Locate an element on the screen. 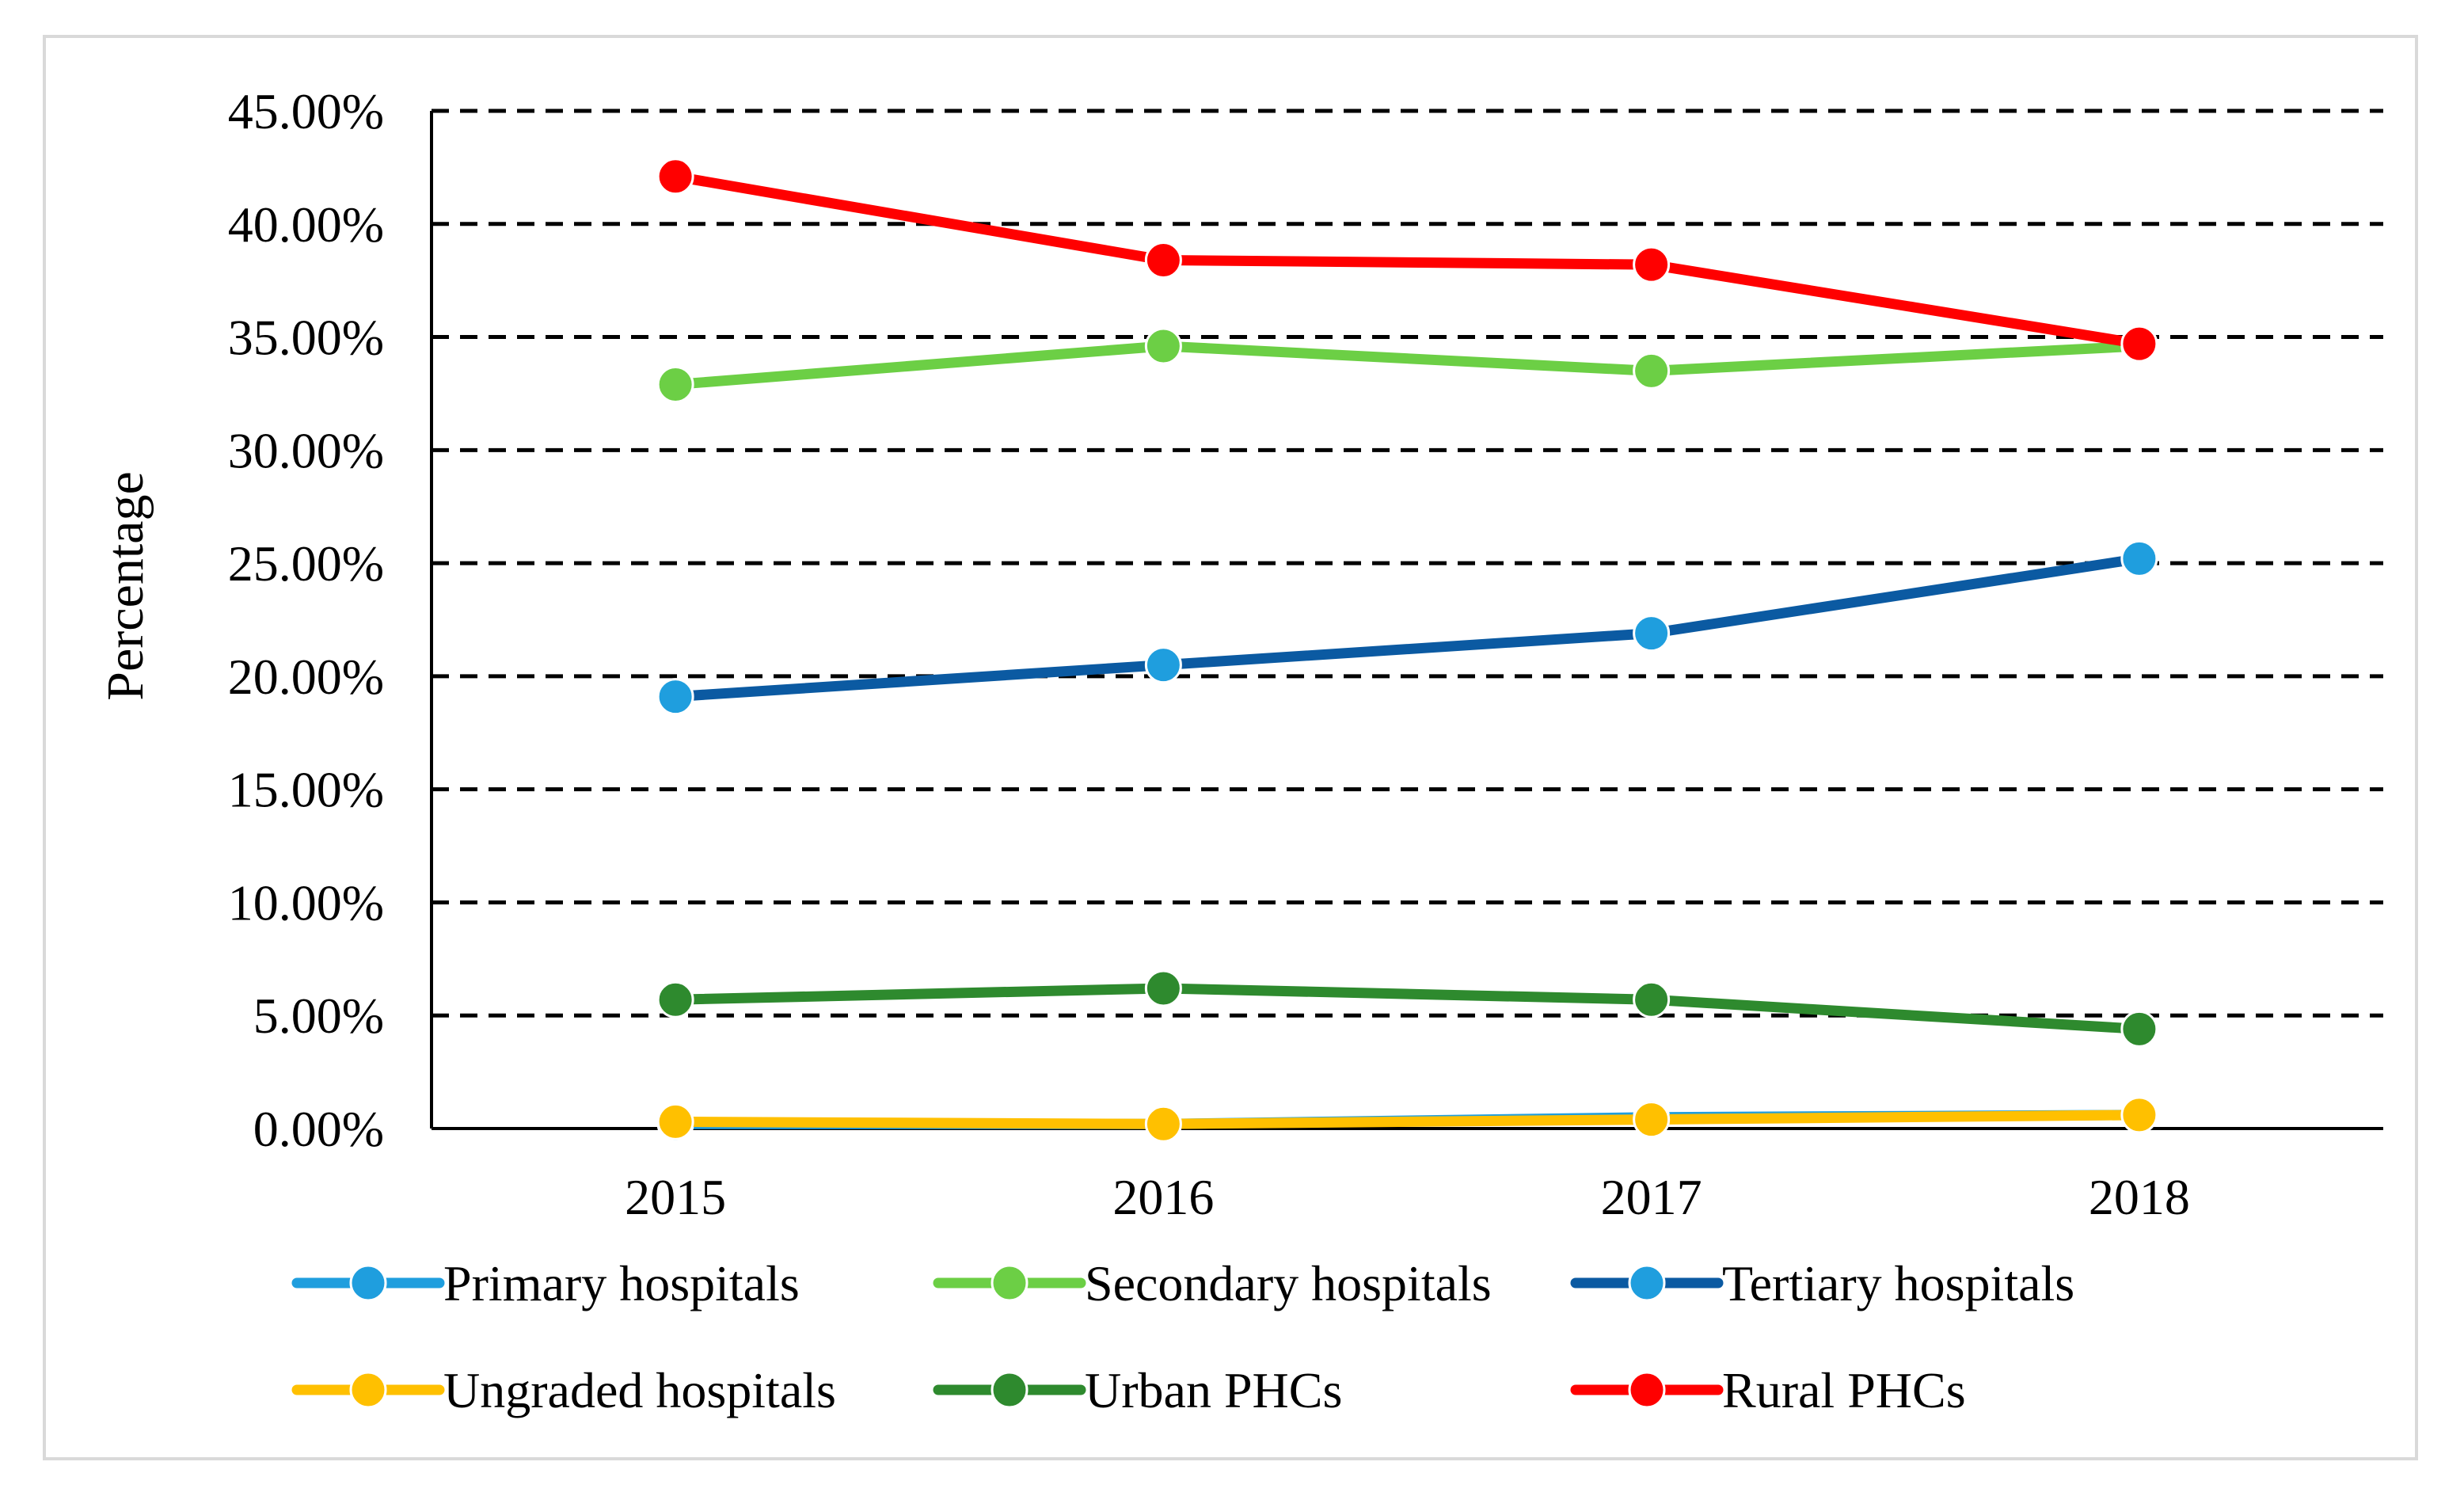  x-tick-label: 2015 is located at coordinates (675, 1197).